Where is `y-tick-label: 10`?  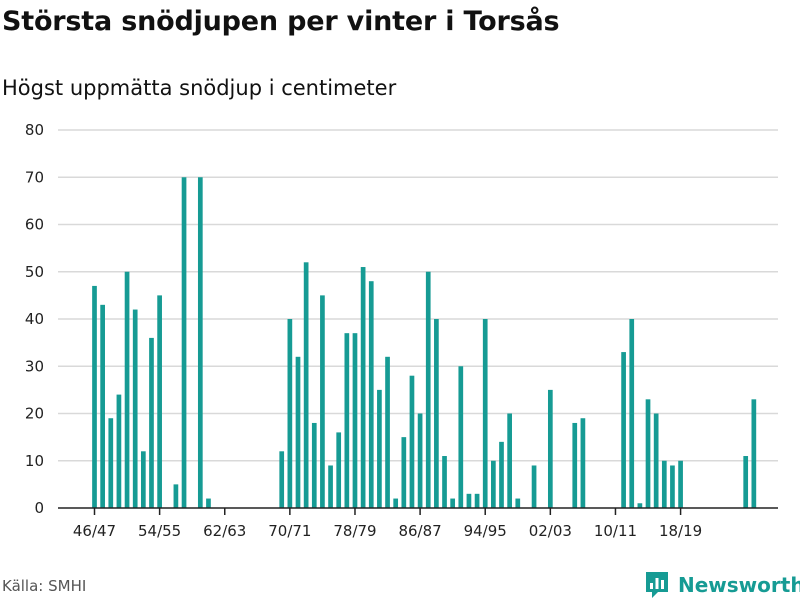
y-tick-label: 10 is located at coordinates (34, 461).